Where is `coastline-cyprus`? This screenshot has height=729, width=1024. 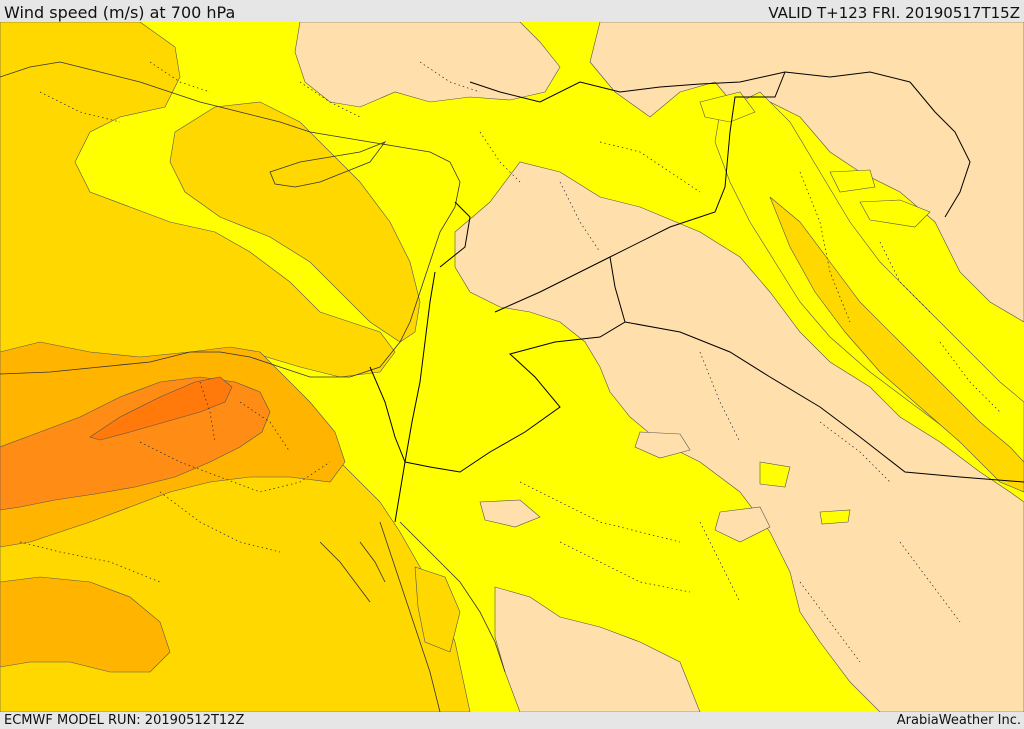 coastline-cyprus is located at coordinates (328, 164).